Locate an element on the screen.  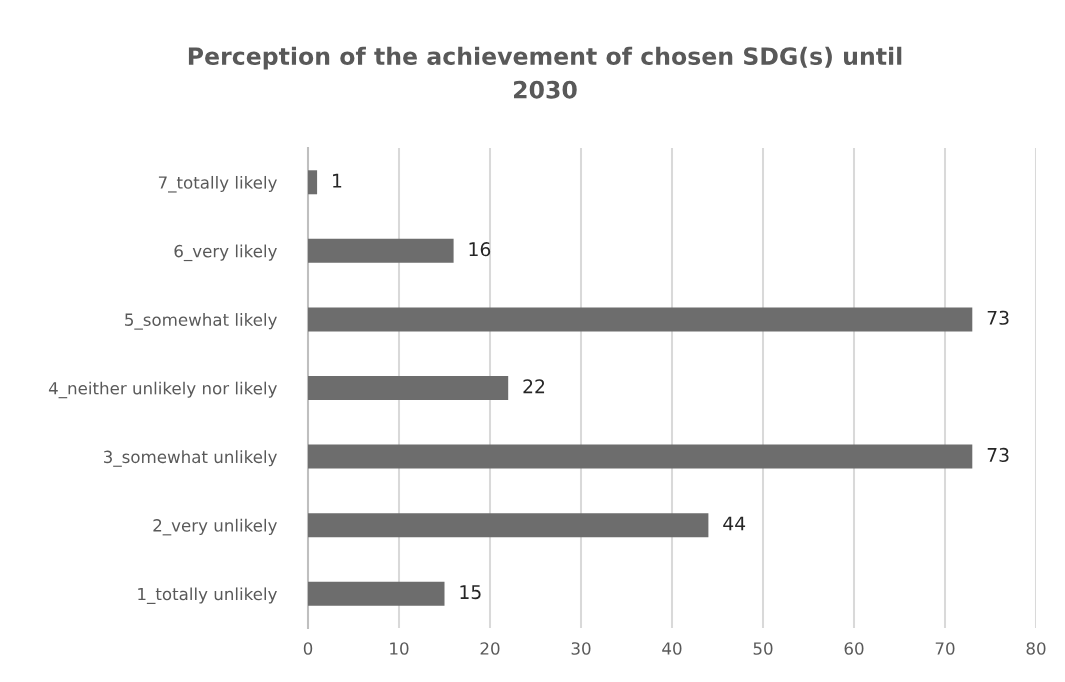
y-tick-label: 6_very likely is located at coordinates (225, 253).